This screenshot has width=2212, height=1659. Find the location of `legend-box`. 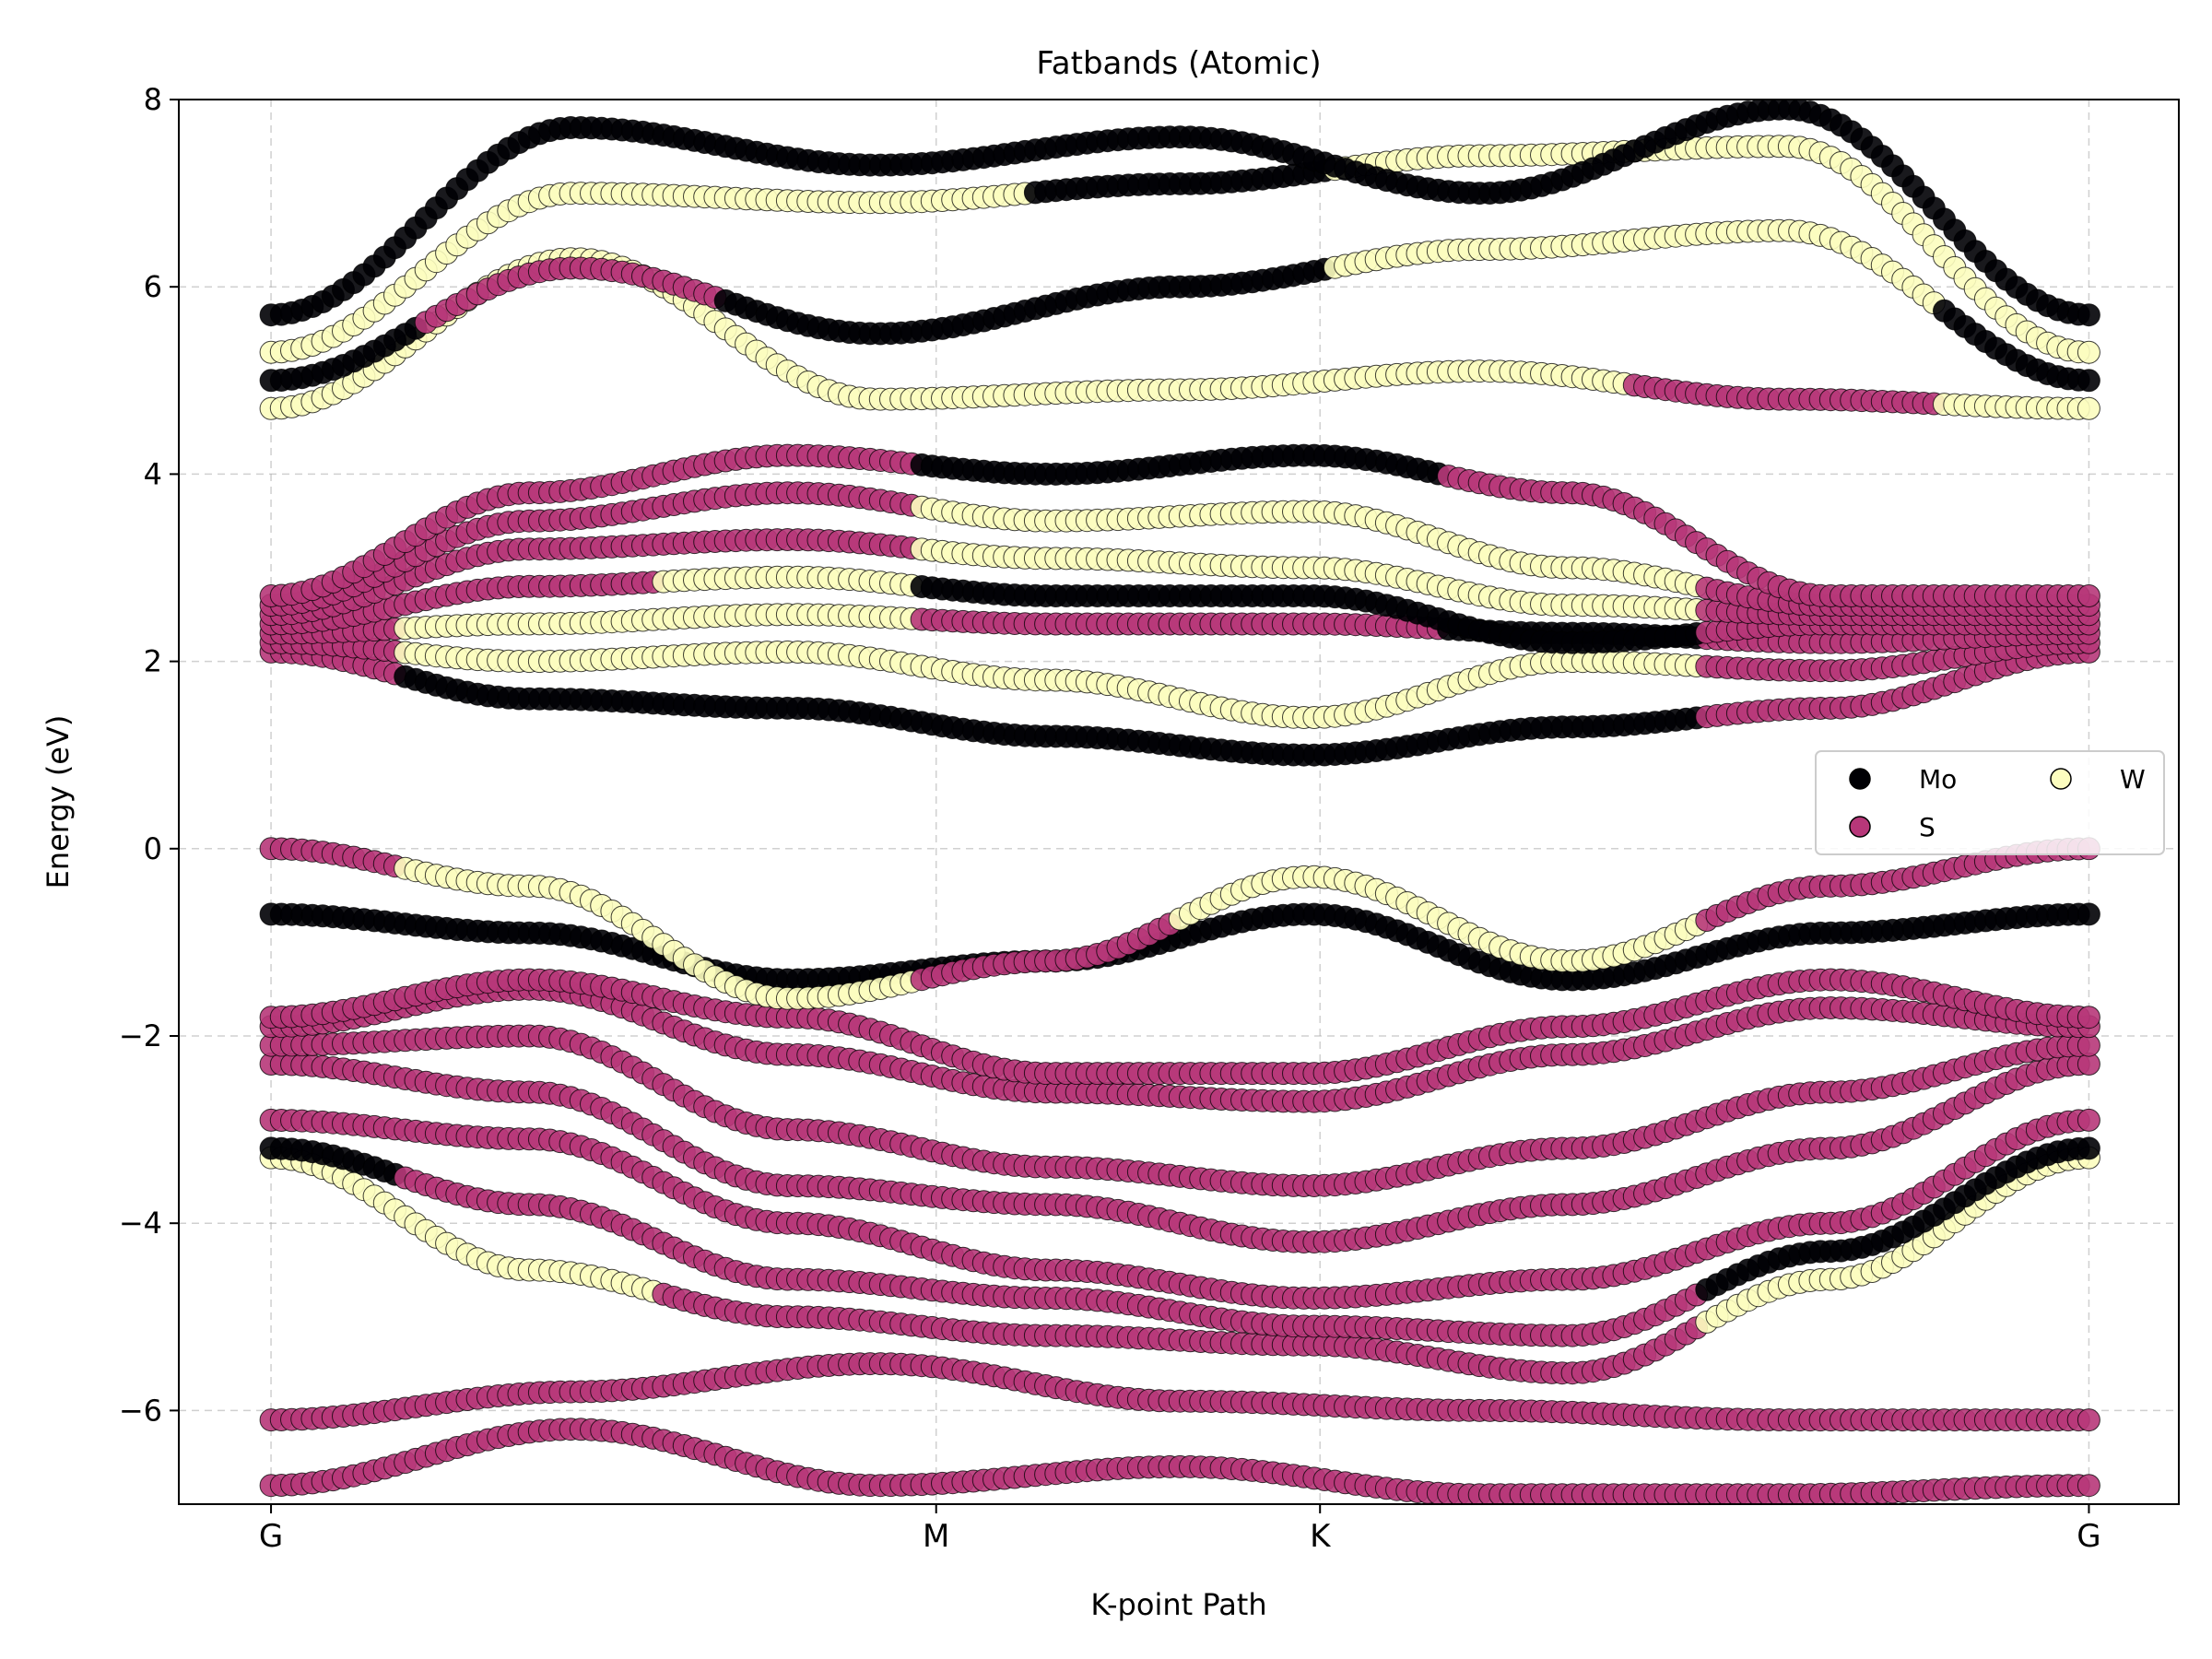

legend-box is located at coordinates (1990, 802).